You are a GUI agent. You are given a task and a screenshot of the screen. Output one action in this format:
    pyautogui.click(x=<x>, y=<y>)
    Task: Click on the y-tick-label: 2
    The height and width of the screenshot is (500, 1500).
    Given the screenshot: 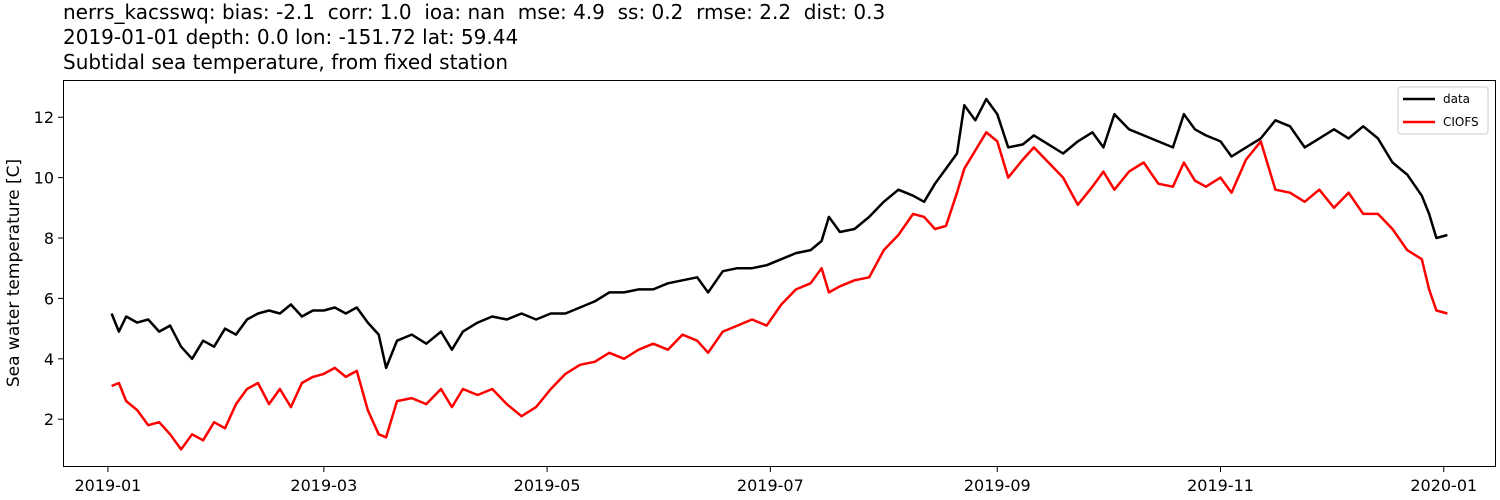 What is the action you would take?
    pyautogui.click(x=49, y=419)
    